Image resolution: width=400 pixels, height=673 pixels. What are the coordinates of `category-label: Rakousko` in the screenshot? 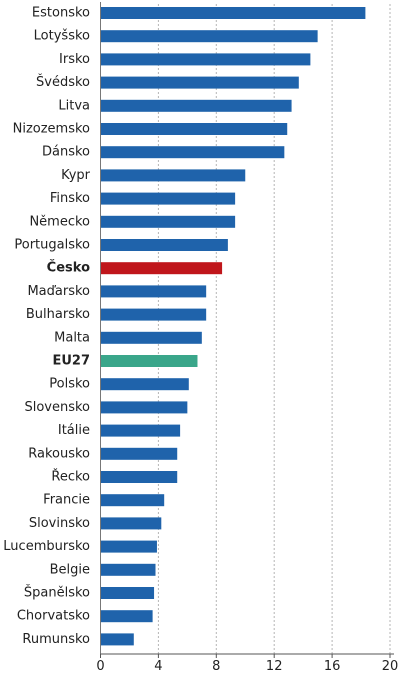 It's located at (59, 453).